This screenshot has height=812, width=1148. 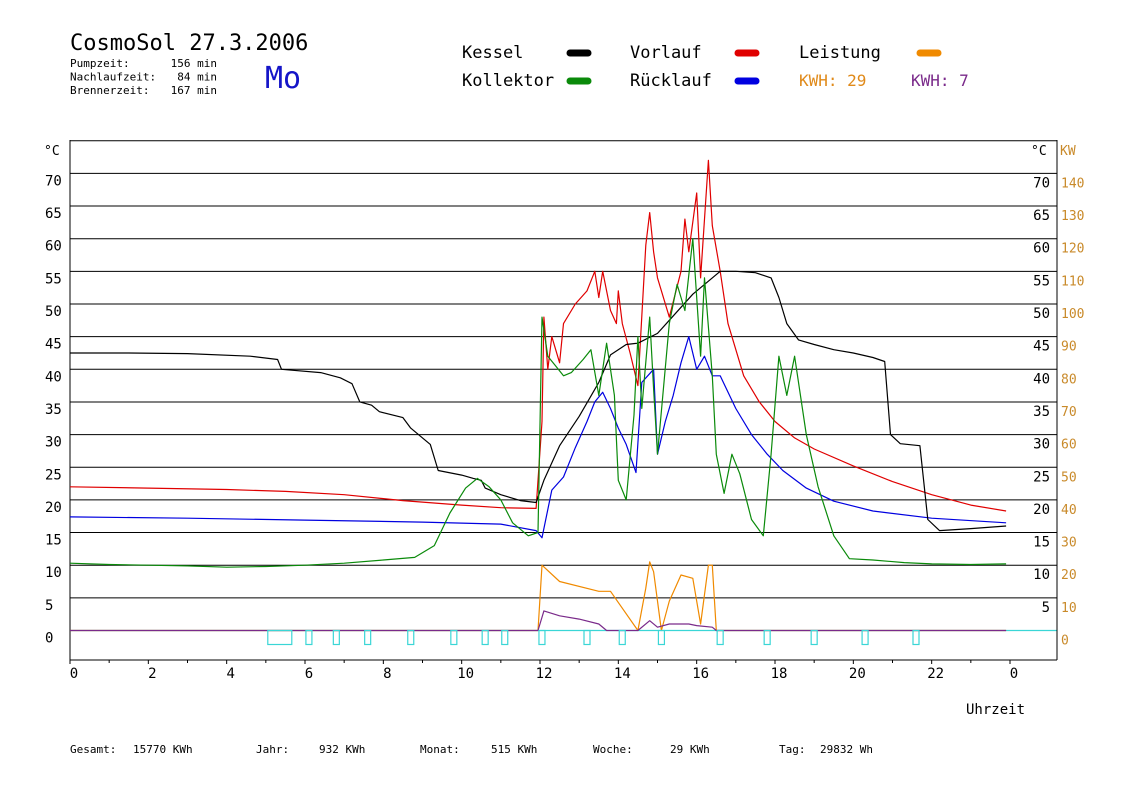 I want to click on right-unit-label: °C, so click(x=1039, y=151).